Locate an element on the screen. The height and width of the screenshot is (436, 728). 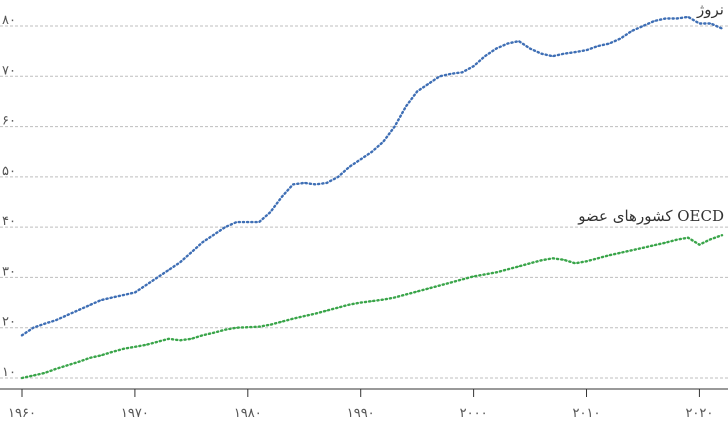
series-label-1: کشورهای عضو OECD is located at coordinates (650, 216).